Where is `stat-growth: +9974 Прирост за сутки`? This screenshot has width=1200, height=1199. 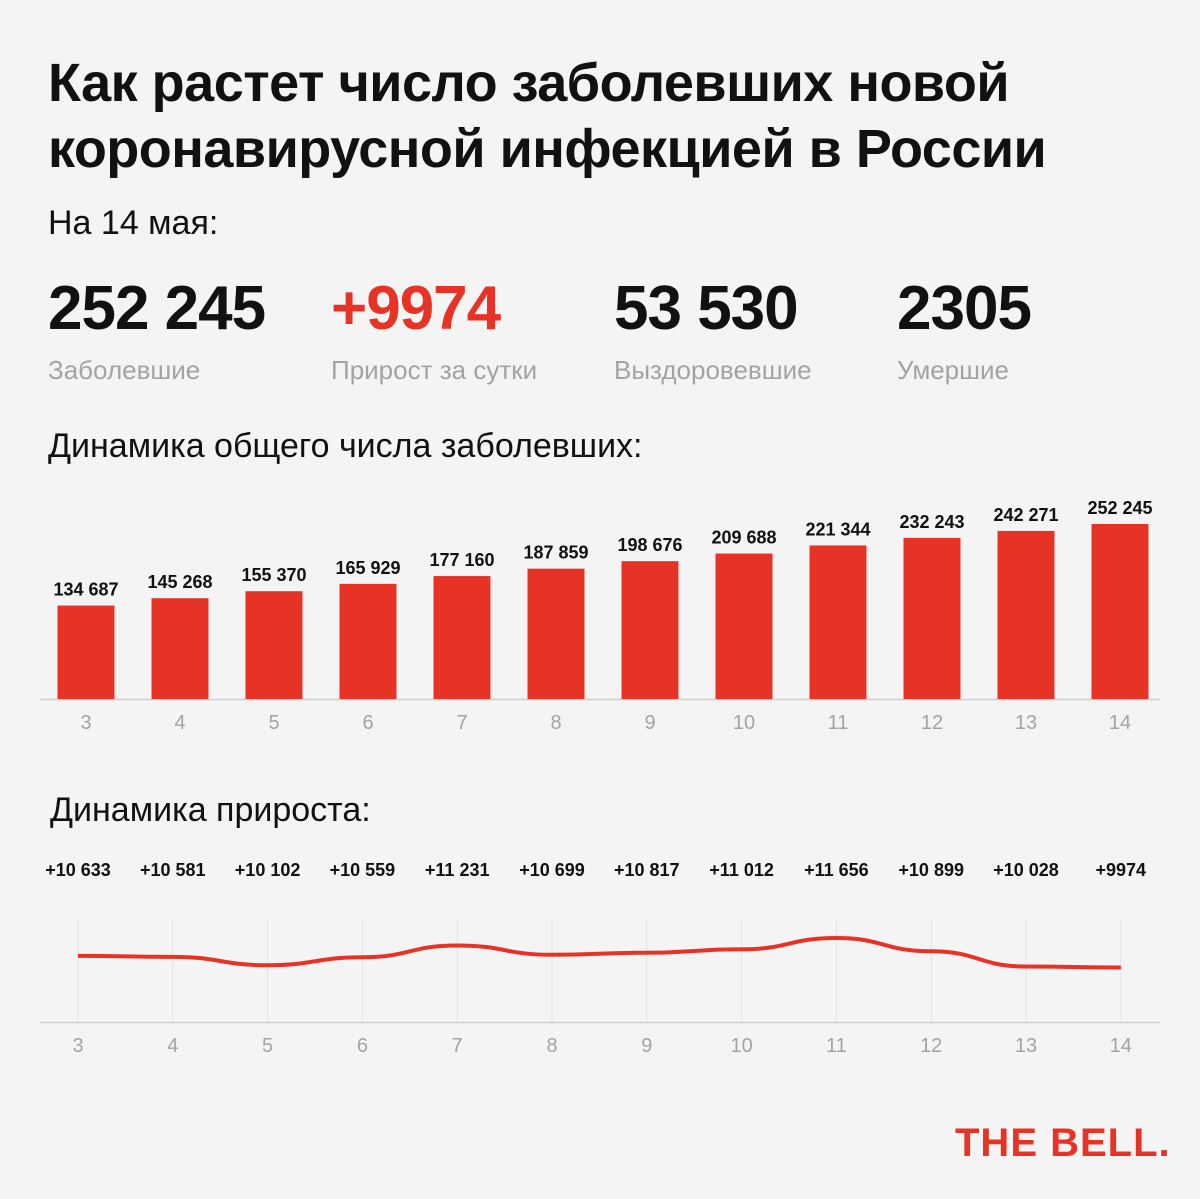 stat-growth: +9974 Прирост за сутки is located at coordinates (434, 330).